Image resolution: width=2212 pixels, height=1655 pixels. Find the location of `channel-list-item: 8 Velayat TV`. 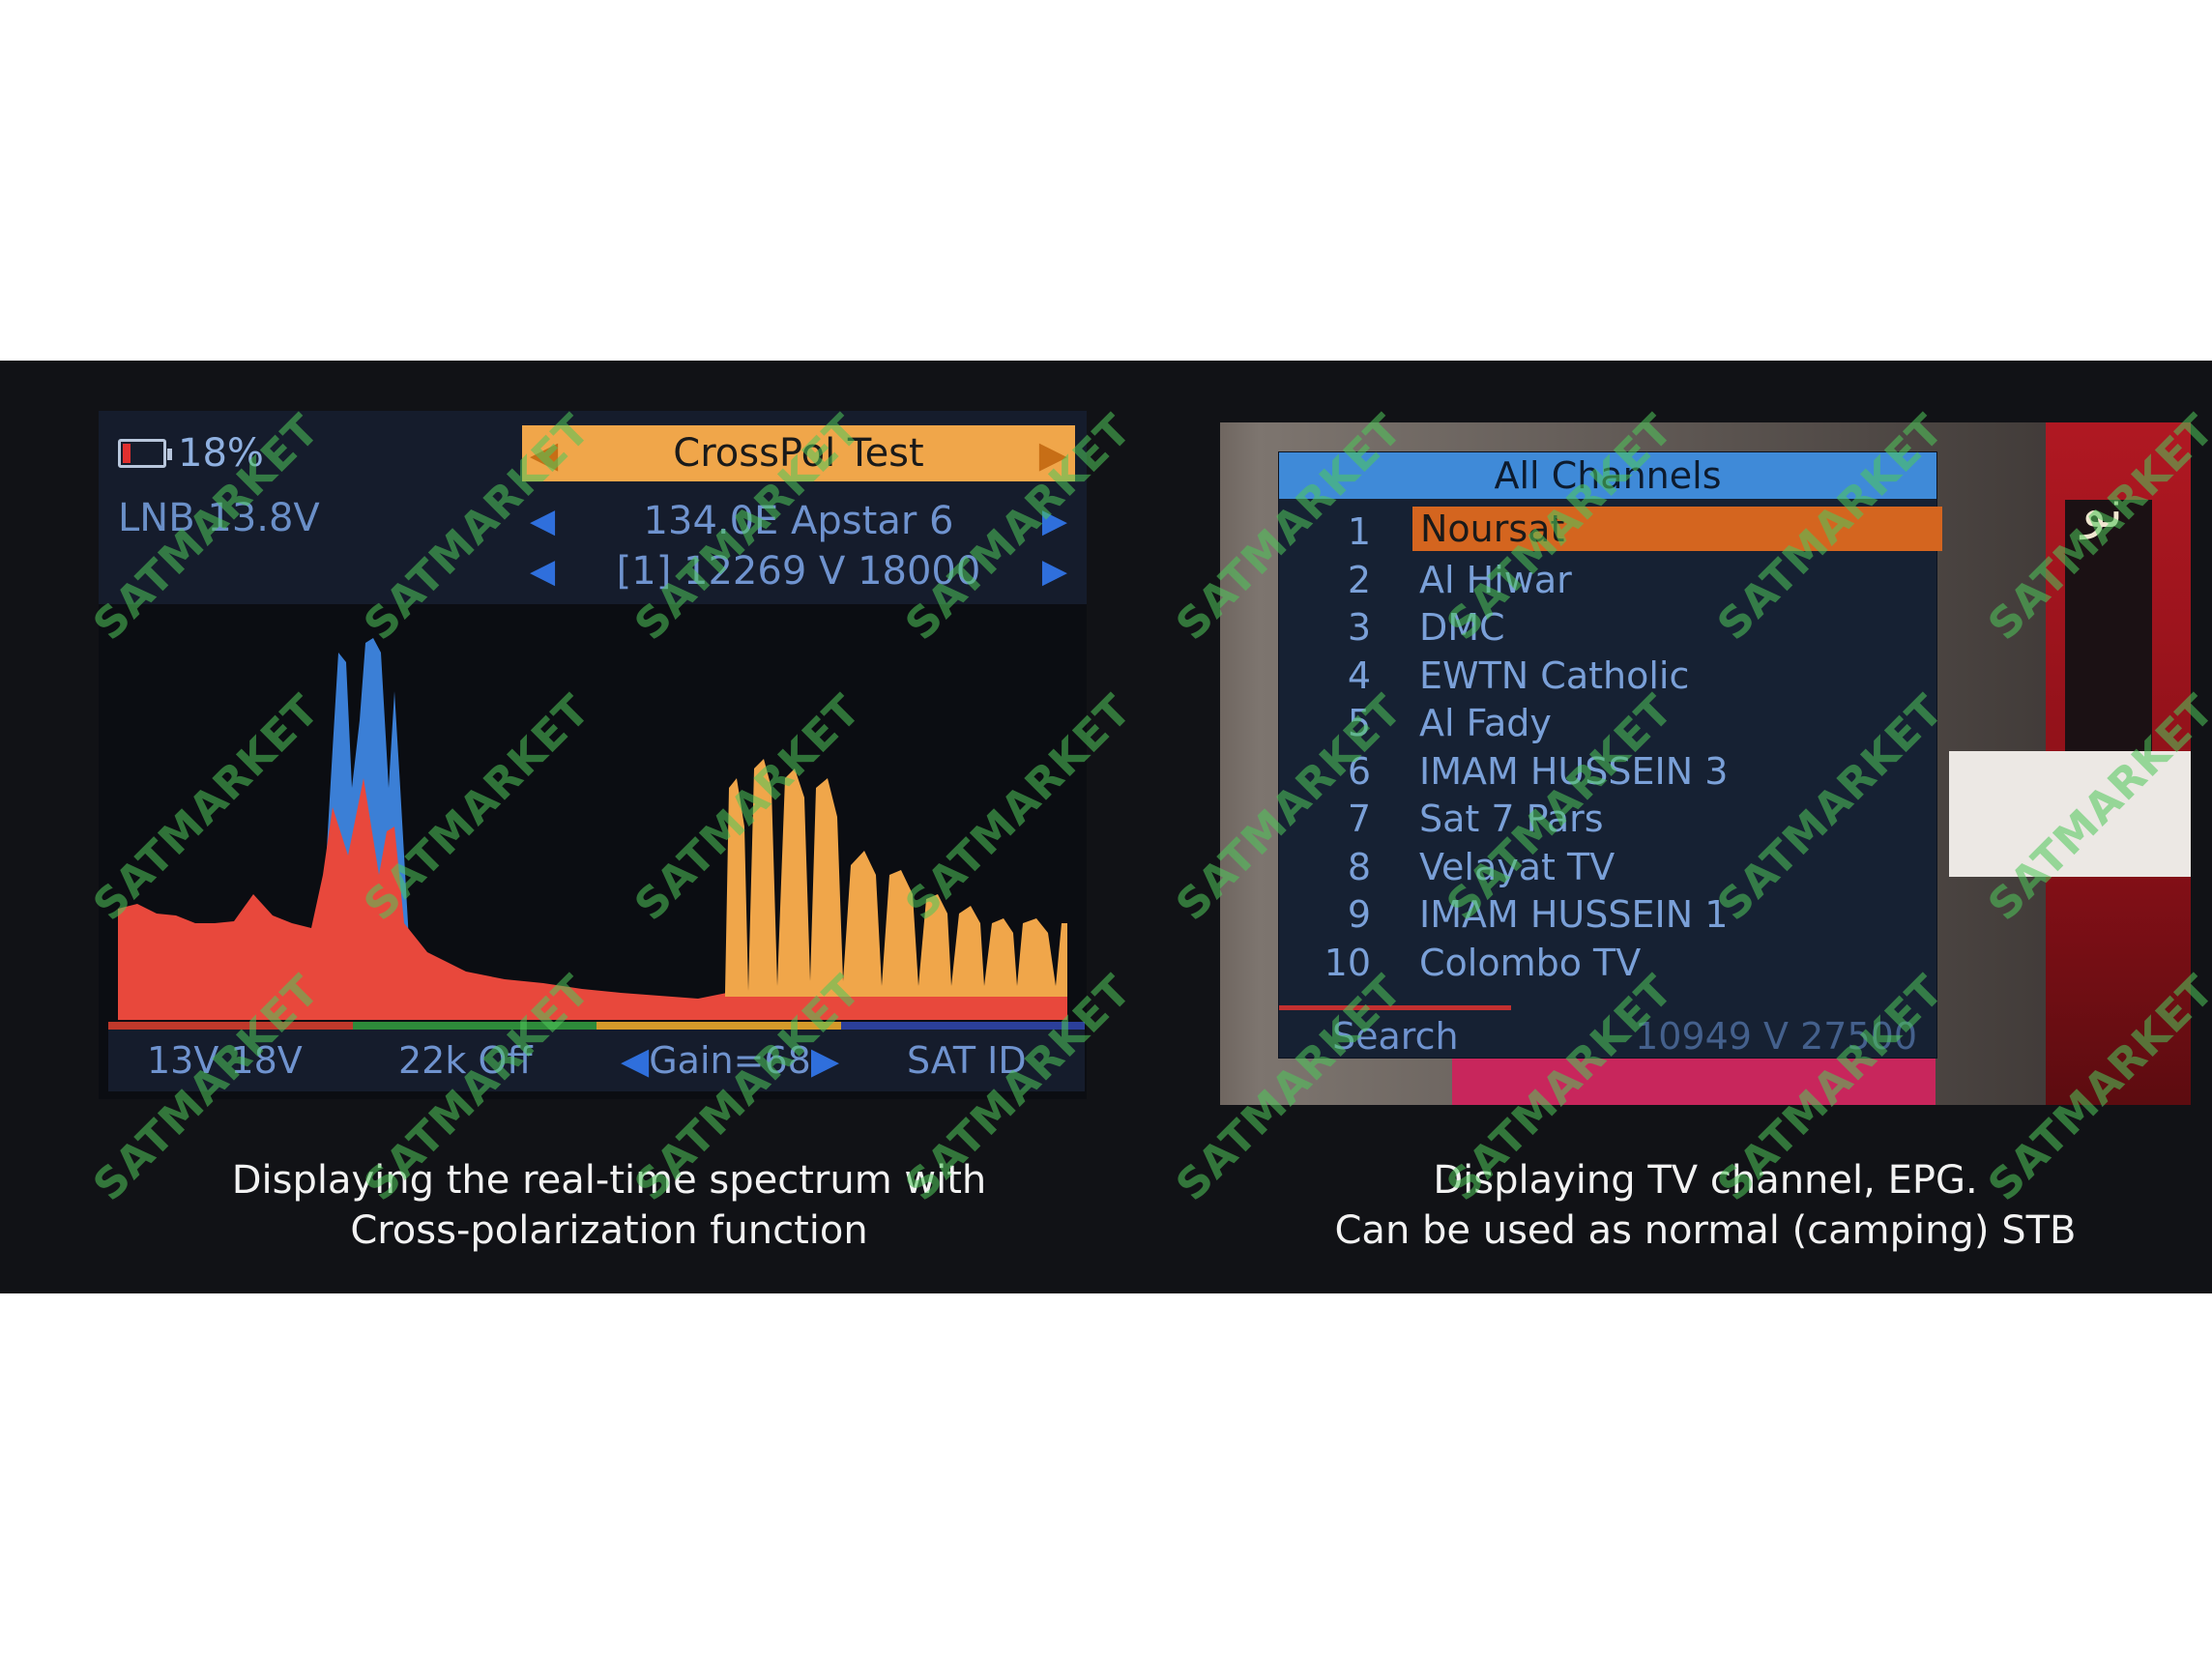

channel-list-item: 8 Velayat TV is located at coordinates (1607, 866).